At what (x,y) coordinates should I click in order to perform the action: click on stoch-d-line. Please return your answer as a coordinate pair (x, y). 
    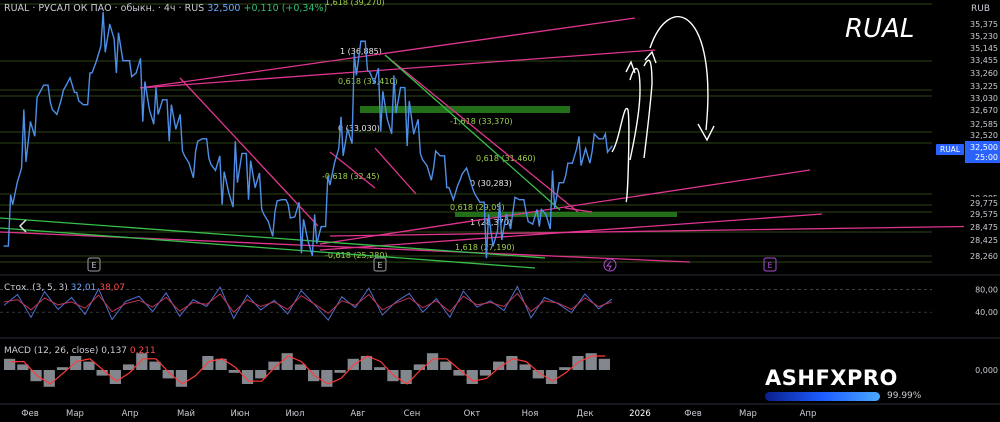
    Looking at the image, I should click on (308, 303).